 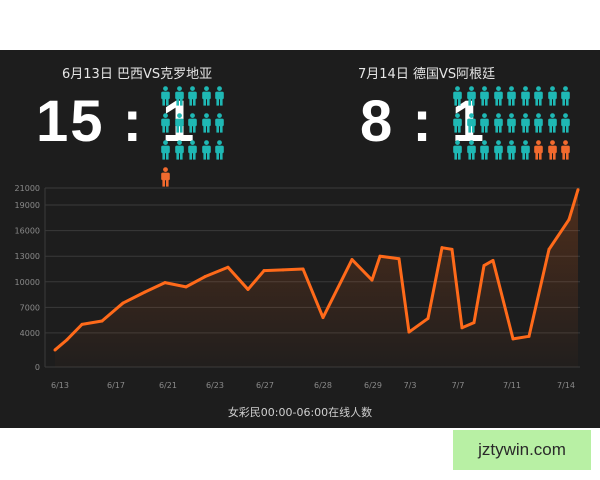 I want to click on chart-caption: 女彩民00:00-06:00在线人数, so click(x=300, y=412).